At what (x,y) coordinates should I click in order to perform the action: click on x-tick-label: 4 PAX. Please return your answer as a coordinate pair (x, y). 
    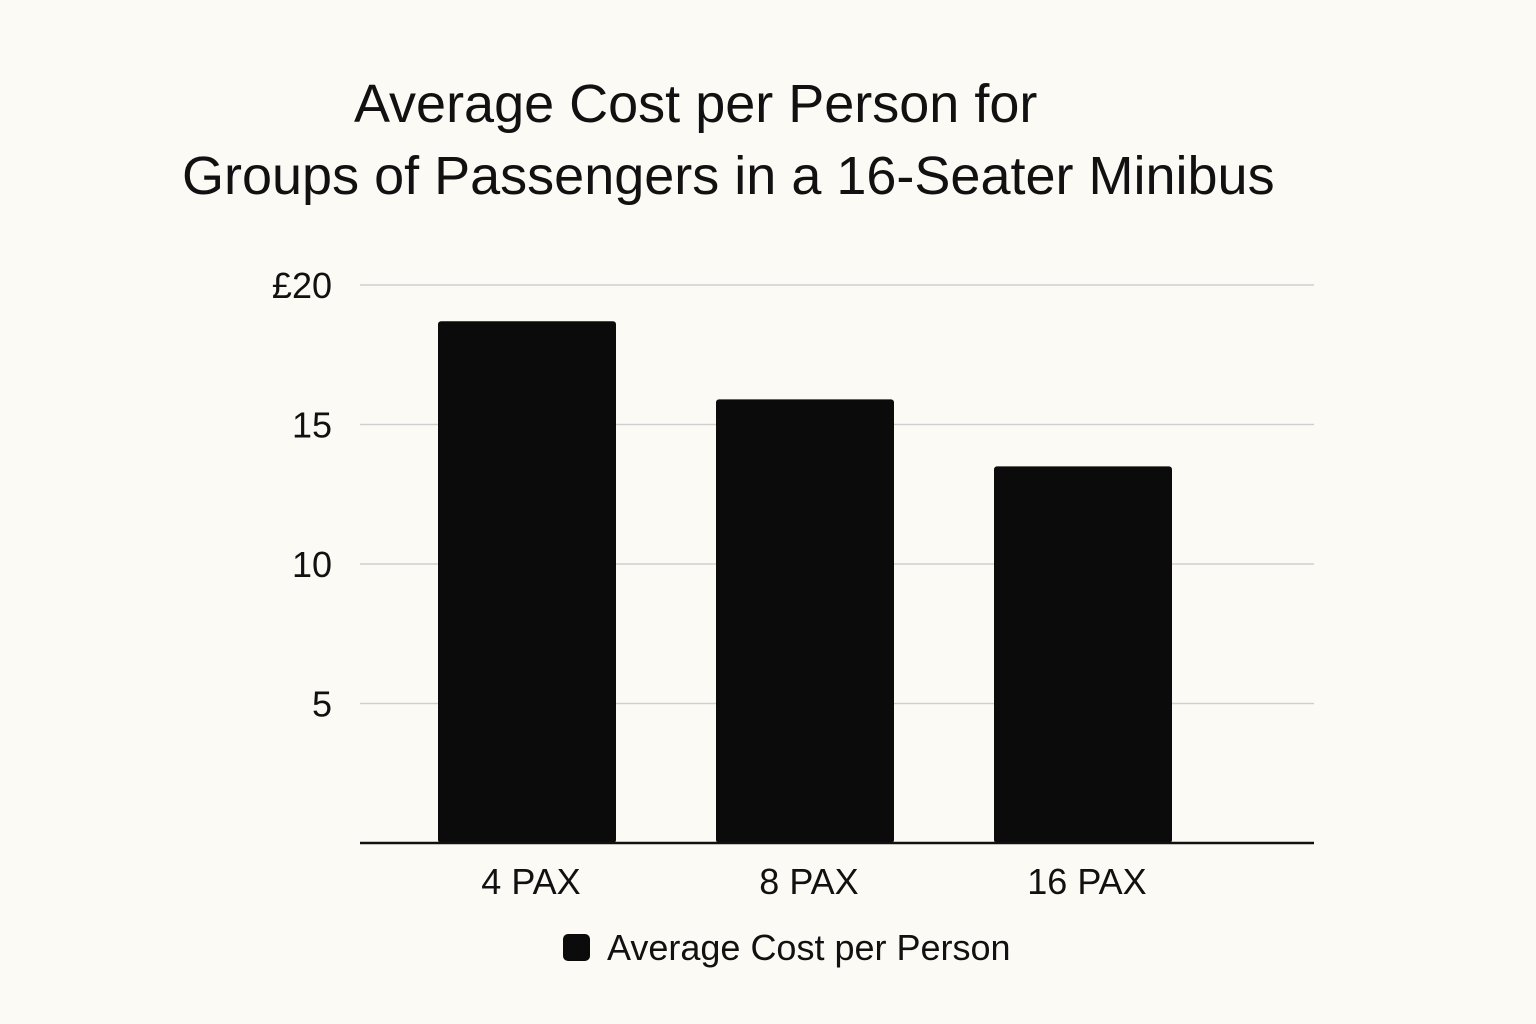
    Looking at the image, I should click on (530, 881).